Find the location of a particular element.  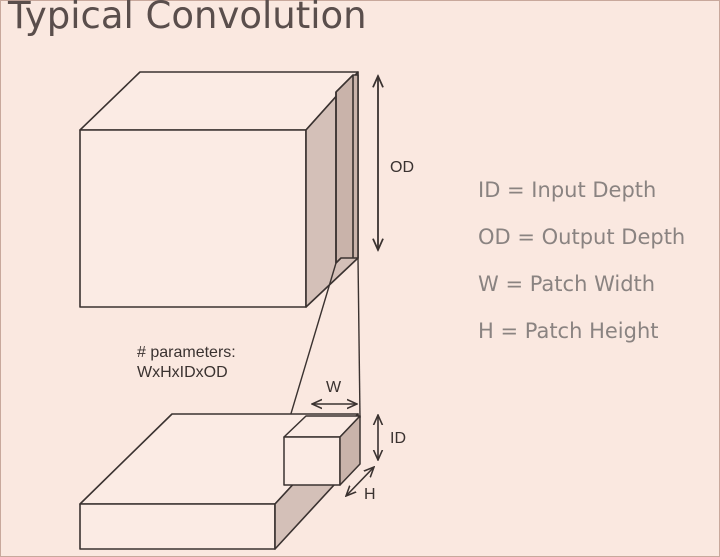

id-label: ID is located at coordinates (398, 438).